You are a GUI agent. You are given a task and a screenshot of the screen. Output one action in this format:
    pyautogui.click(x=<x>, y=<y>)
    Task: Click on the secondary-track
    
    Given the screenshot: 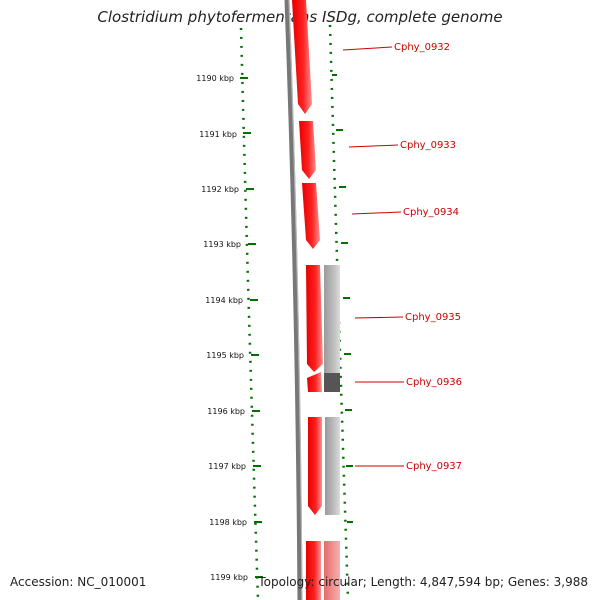 What is the action you would take?
    pyautogui.click(x=332, y=432)
    